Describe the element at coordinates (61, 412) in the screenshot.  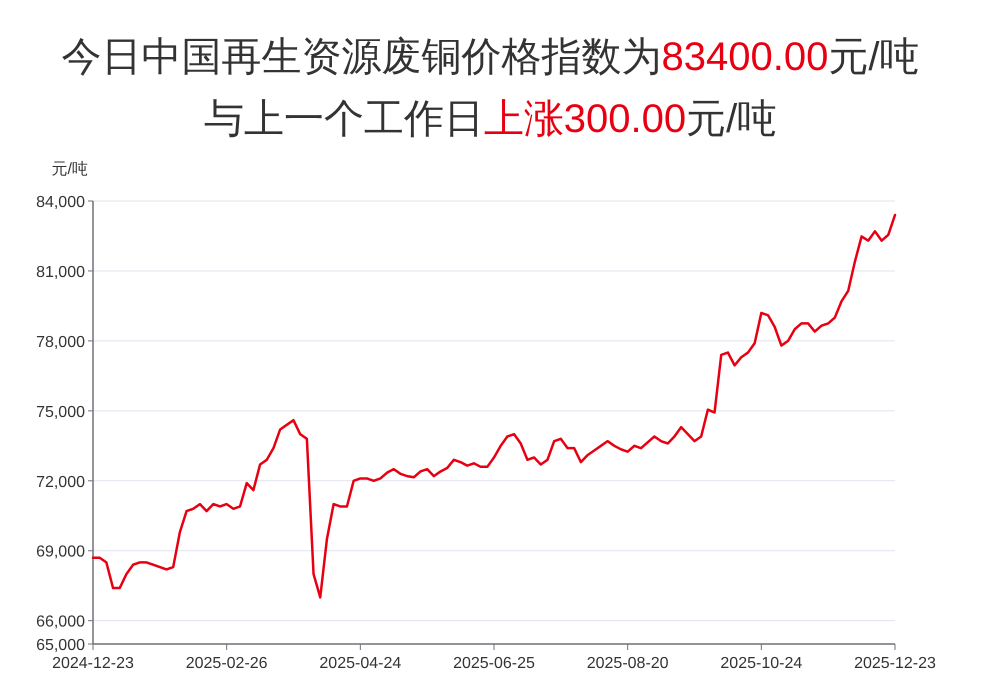
I see `y-tick-label: 75,000` at that location.